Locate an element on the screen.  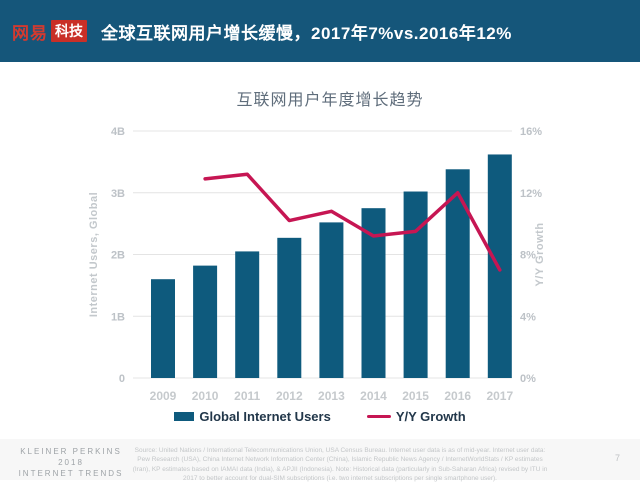
line-series-swatch is located at coordinates (378, 416).